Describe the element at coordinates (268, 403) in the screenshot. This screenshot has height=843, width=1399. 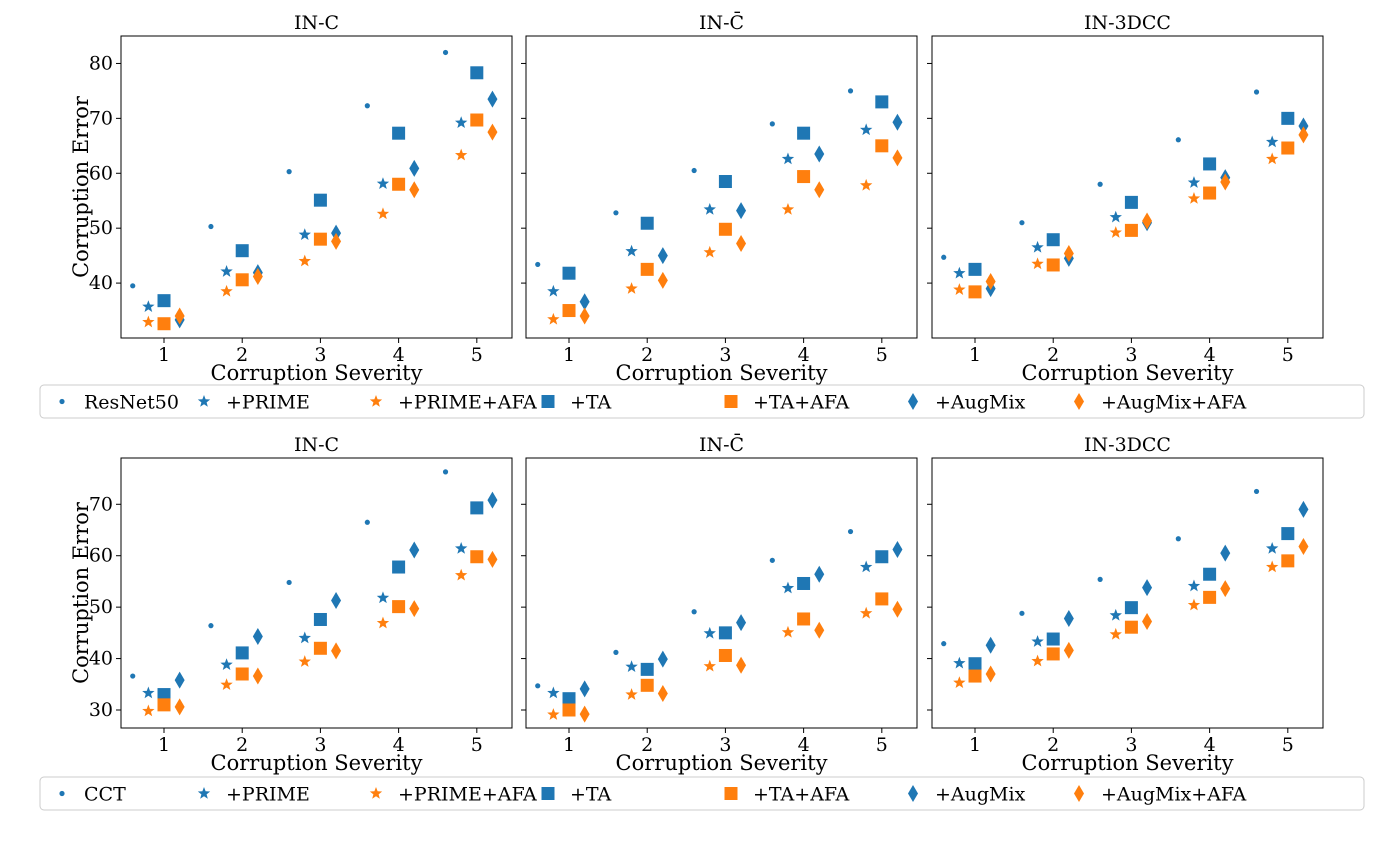
I see `legend-label: +PRIME` at that location.